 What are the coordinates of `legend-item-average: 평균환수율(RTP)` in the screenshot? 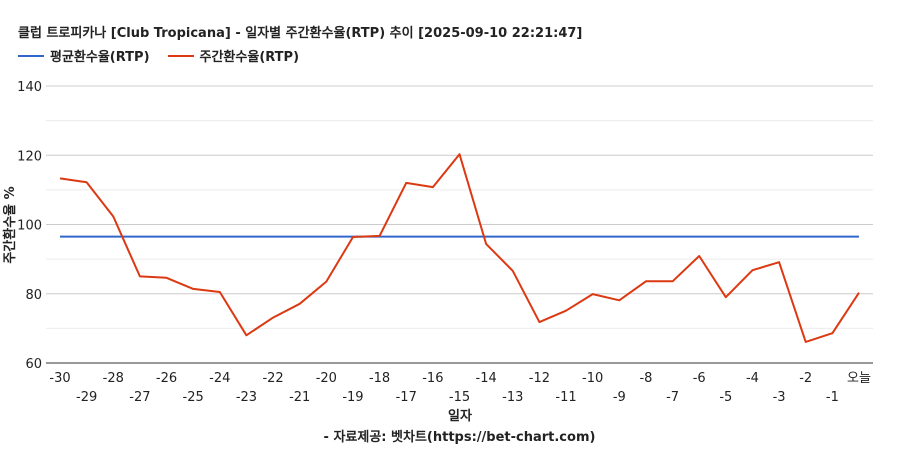 It's located at (84, 55).